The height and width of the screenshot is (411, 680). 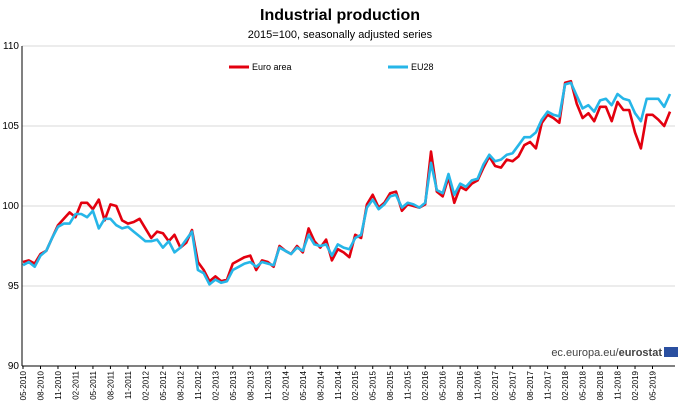 I want to click on x-tick-label: 02-2013, so click(x=215, y=385).